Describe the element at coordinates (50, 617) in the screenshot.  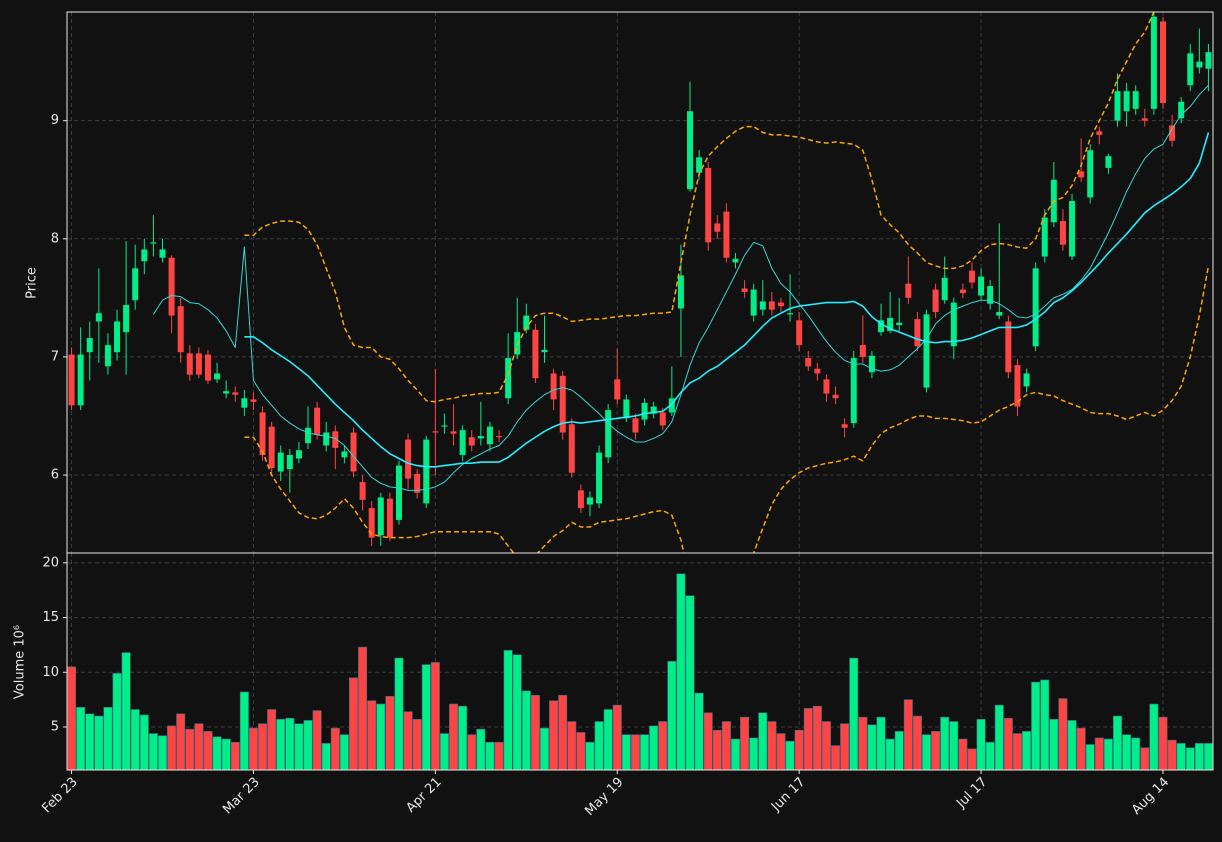
I see `y-tick-label: 15` at that location.